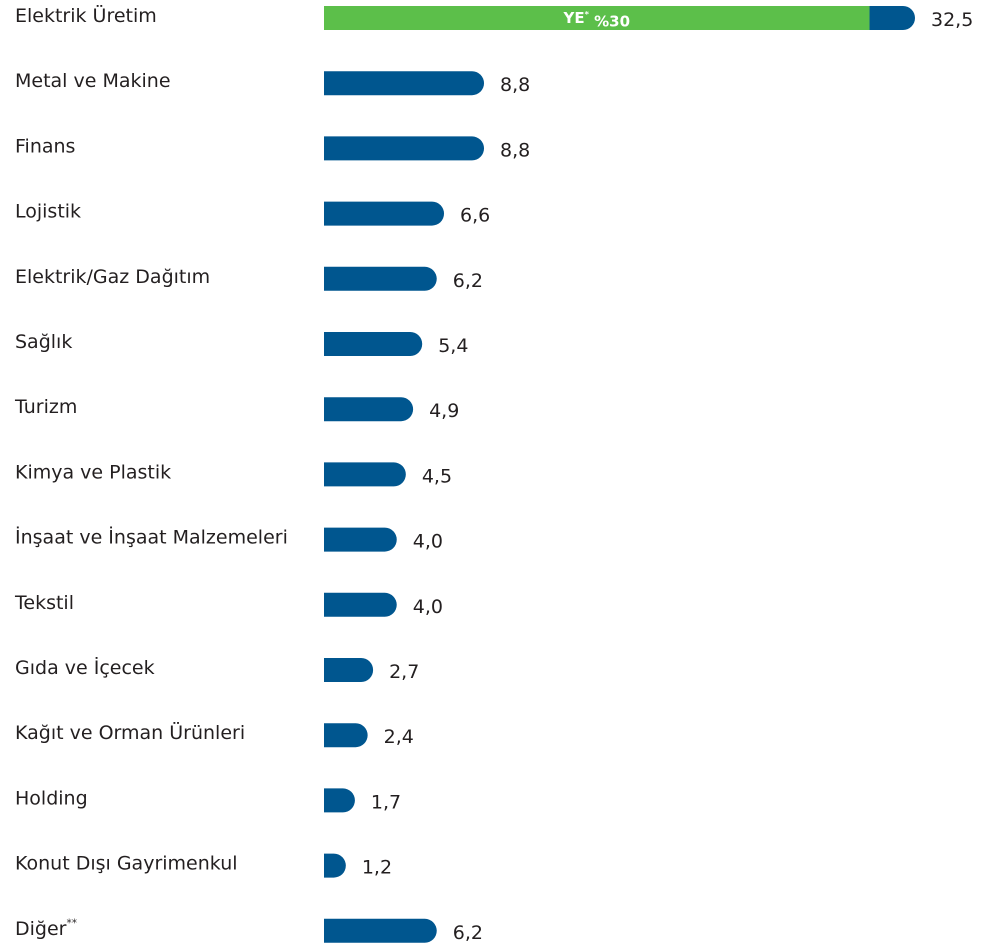 The width and height of the screenshot is (981, 947). I want to click on category-label: Finans, so click(45, 146).